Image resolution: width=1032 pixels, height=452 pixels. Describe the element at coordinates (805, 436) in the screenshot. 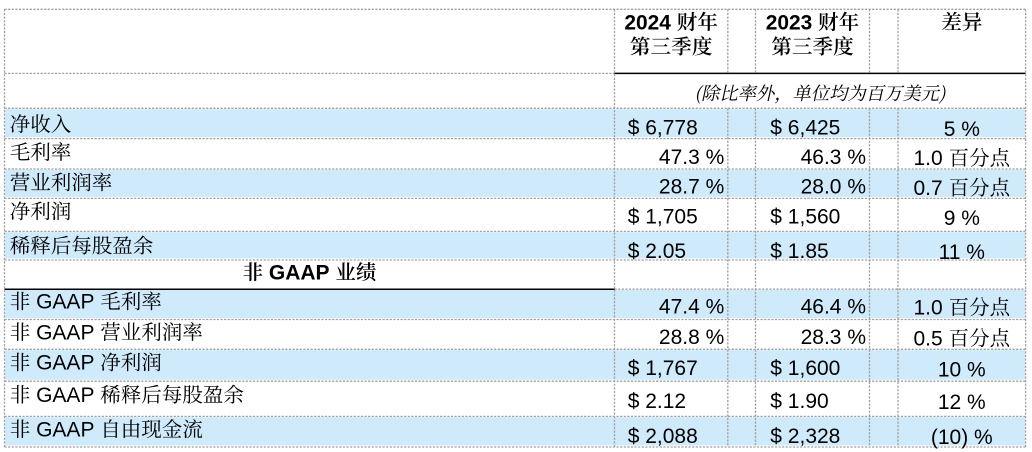

I see `svg-text: $ 2,328` at that location.